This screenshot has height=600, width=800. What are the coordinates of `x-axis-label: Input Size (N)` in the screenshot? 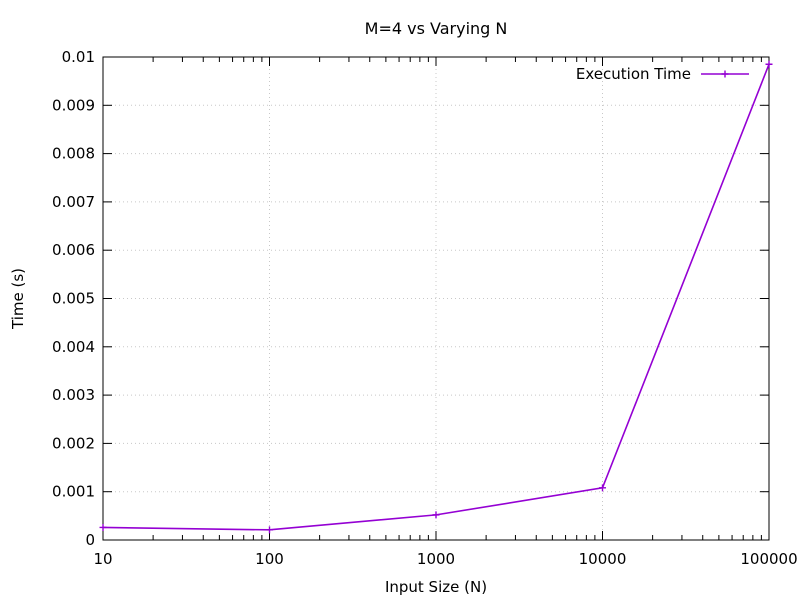 It's located at (436, 587).